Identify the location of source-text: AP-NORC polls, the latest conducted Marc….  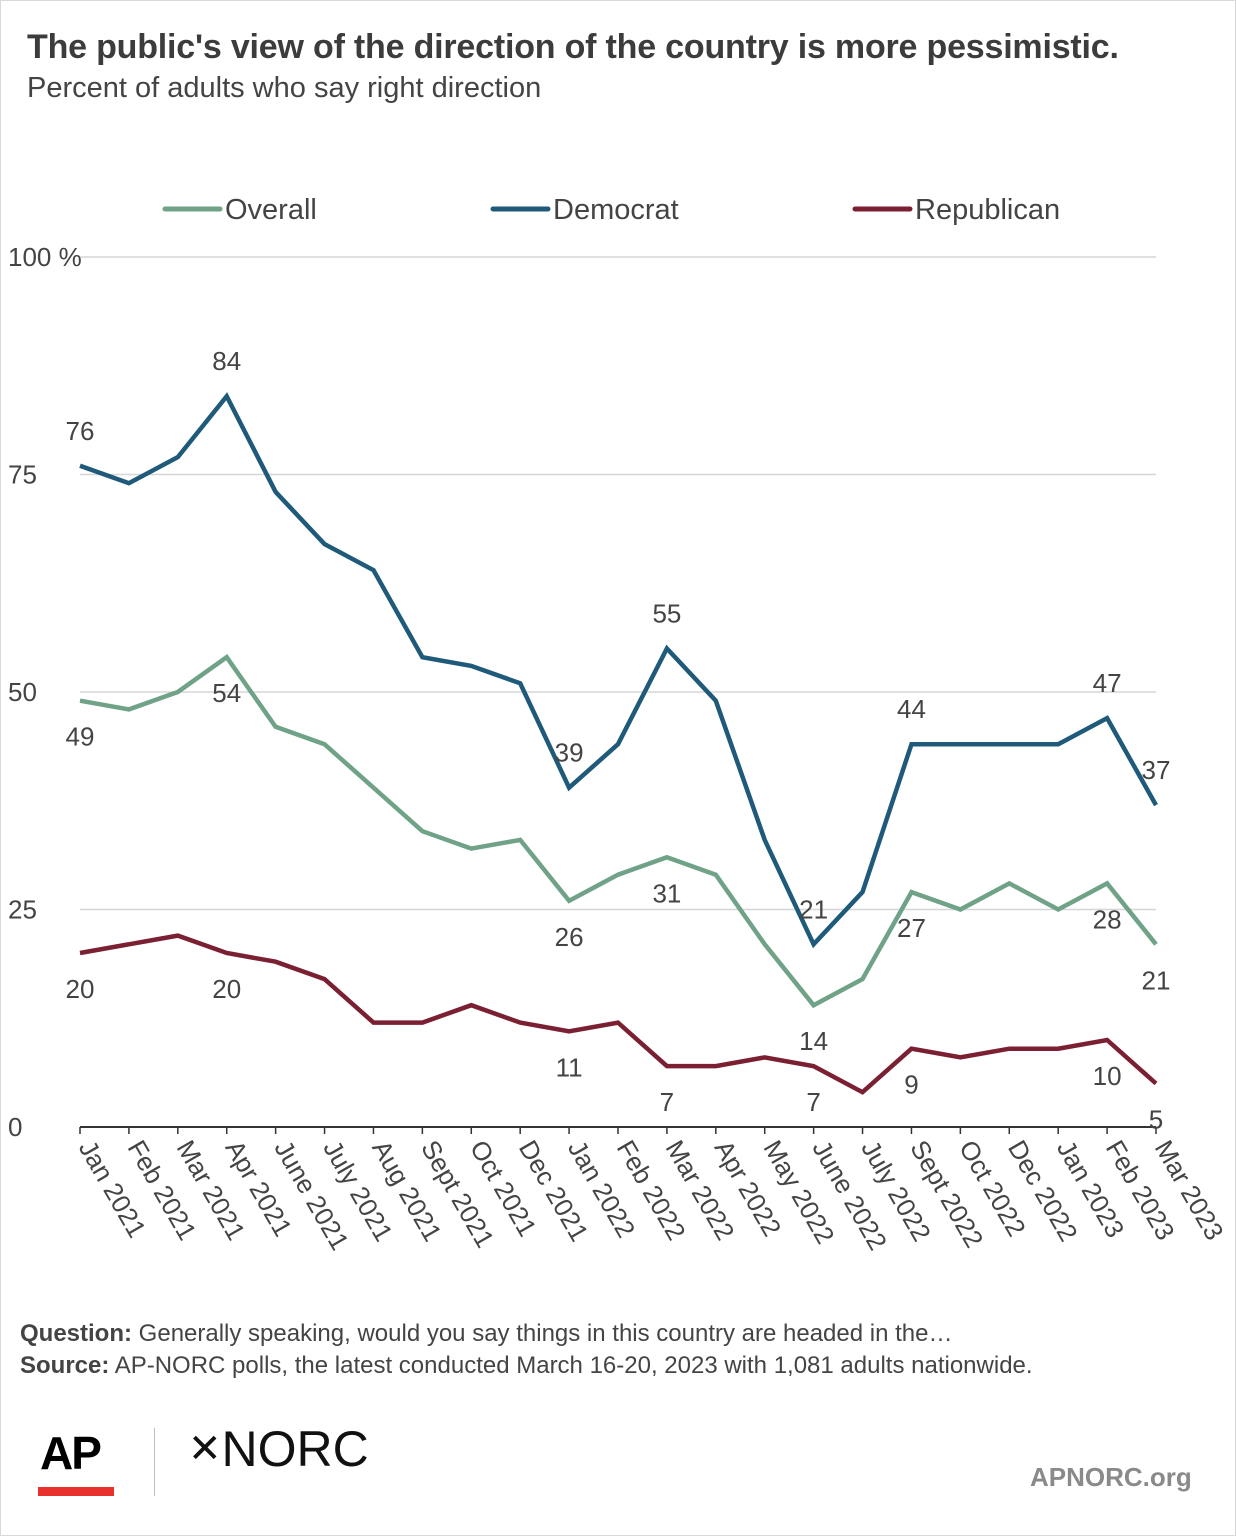
(573, 1365).